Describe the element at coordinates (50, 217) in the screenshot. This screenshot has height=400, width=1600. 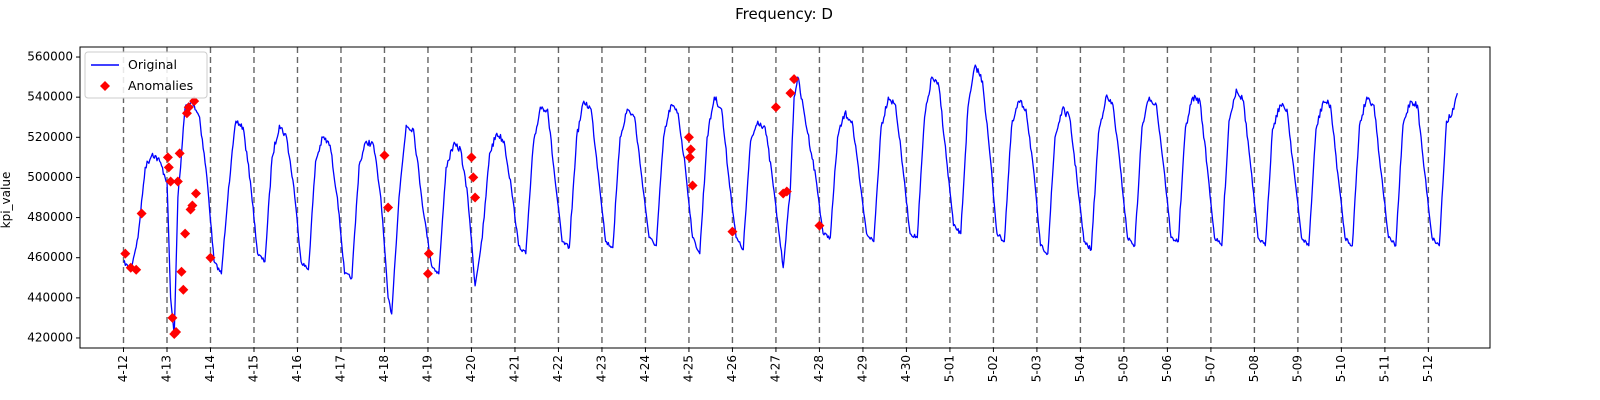
I see `y-tick-label: 480000` at that location.